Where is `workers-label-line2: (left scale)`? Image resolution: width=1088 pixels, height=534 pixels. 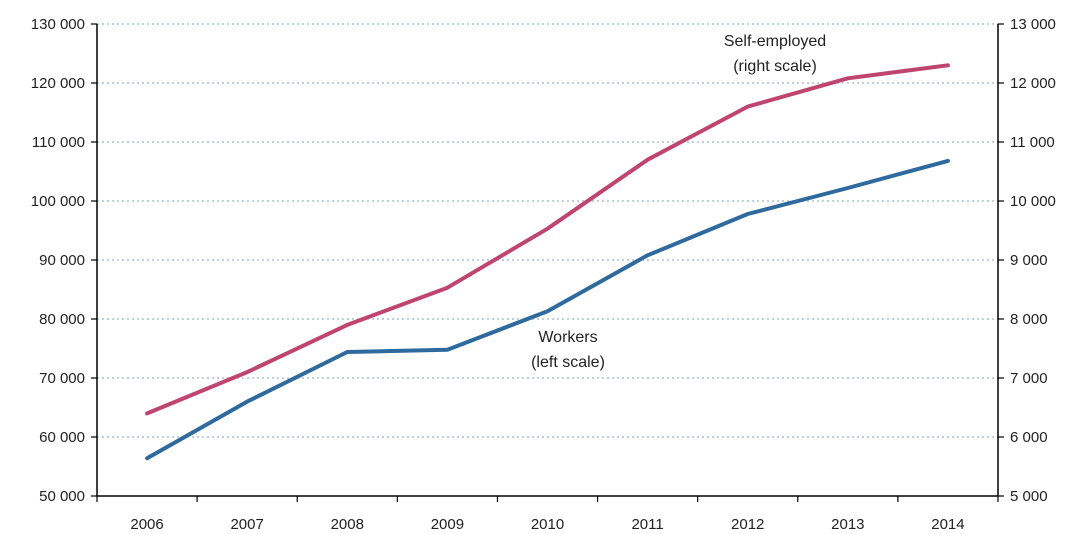 workers-label-line2: (left scale) is located at coordinates (568, 362).